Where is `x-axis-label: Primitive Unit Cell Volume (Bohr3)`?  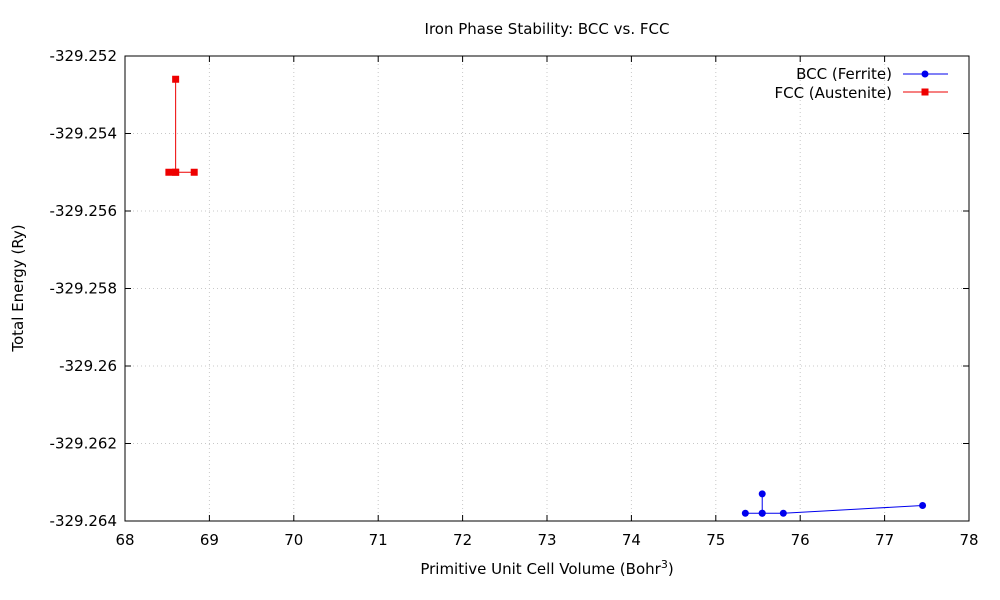
x-axis-label: Primitive Unit Cell Volume (Bohr3) is located at coordinates (546, 568).